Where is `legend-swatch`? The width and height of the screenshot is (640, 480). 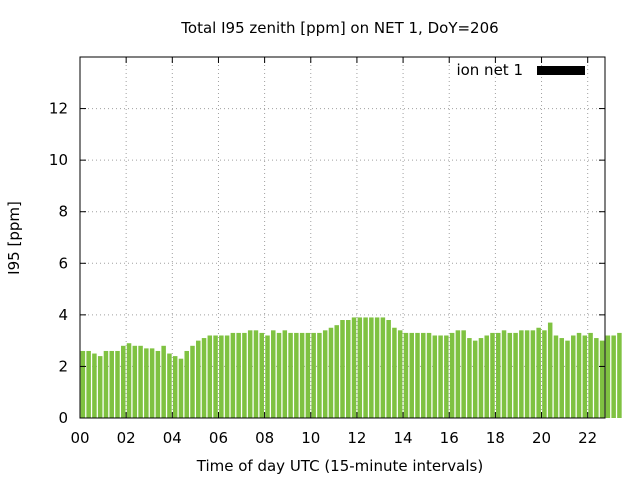
legend-swatch is located at coordinates (561, 70).